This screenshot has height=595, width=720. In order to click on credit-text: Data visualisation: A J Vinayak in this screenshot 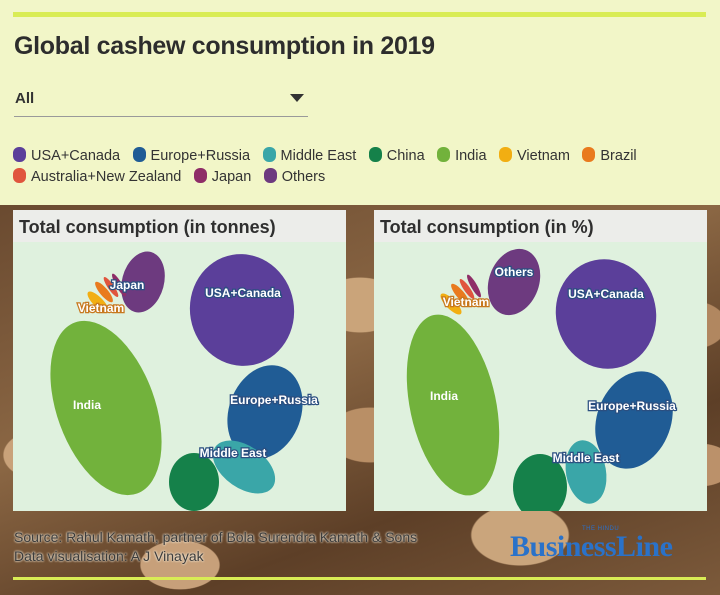, I will do `click(109, 556)`.